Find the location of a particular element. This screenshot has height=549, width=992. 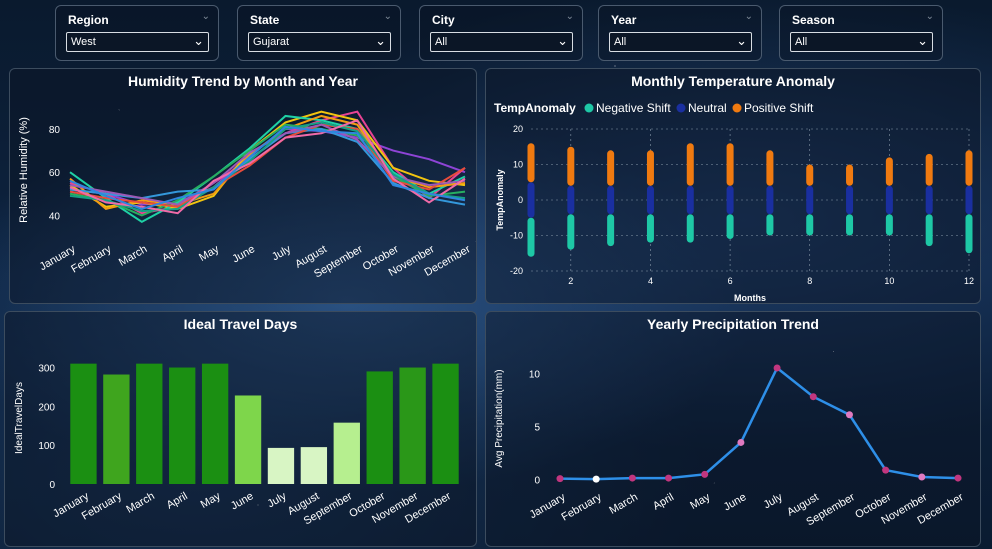

season-dropdown: All ⌄ is located at coordinates (861, 42).